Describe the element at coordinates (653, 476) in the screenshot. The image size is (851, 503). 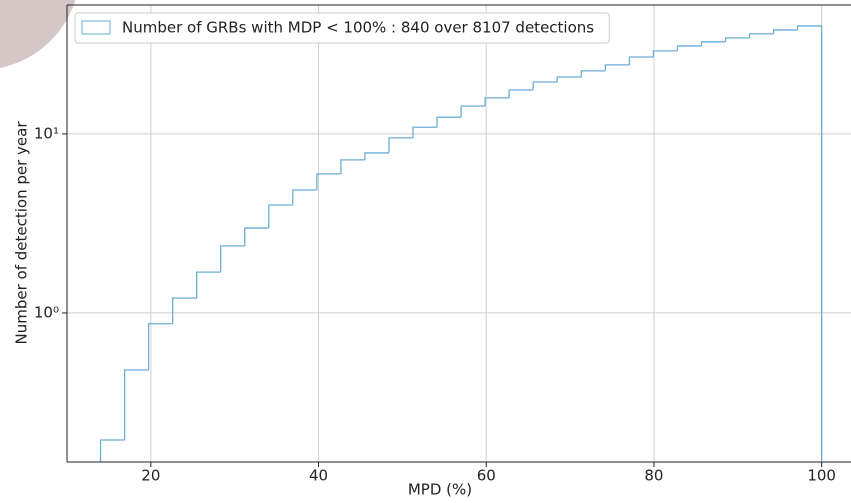
I see `x-tick-label: 80` at that location.